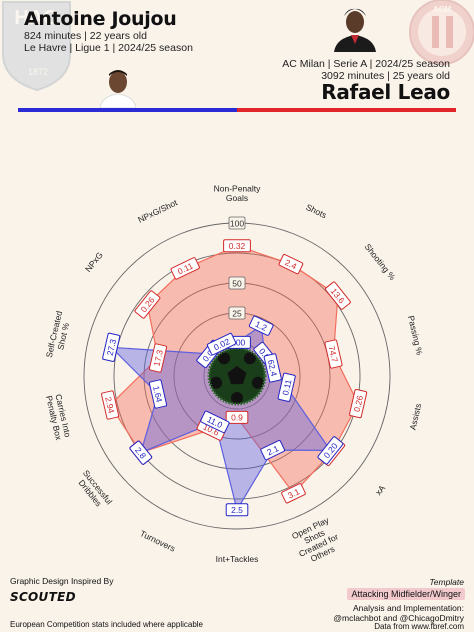 This screenshot has width=474, height=632. I want to click on svg-text: 27.3, so click(112, 347).